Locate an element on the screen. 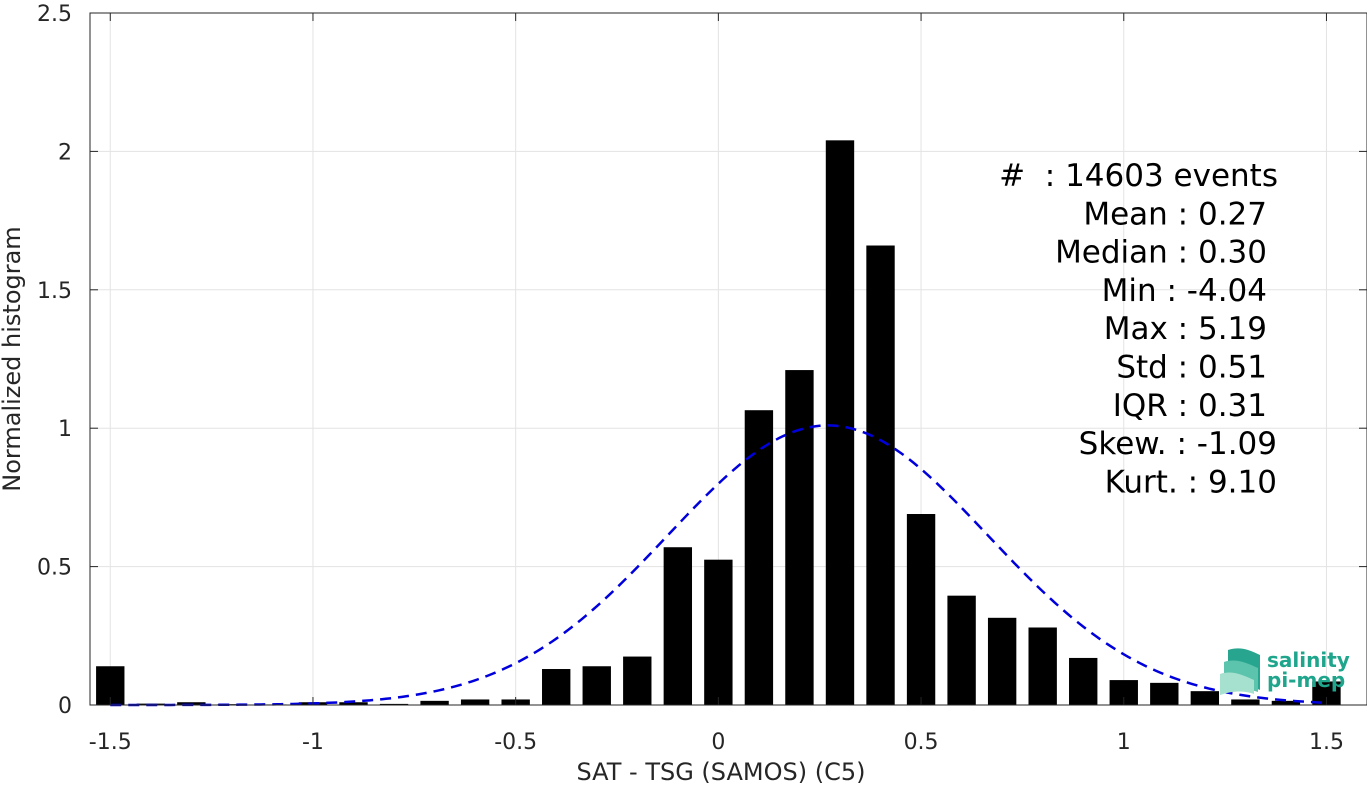 The width and height of the screenshot is (1367, 785). stats-line: IQR : 0.31 is located at coordinates (1190, 406).